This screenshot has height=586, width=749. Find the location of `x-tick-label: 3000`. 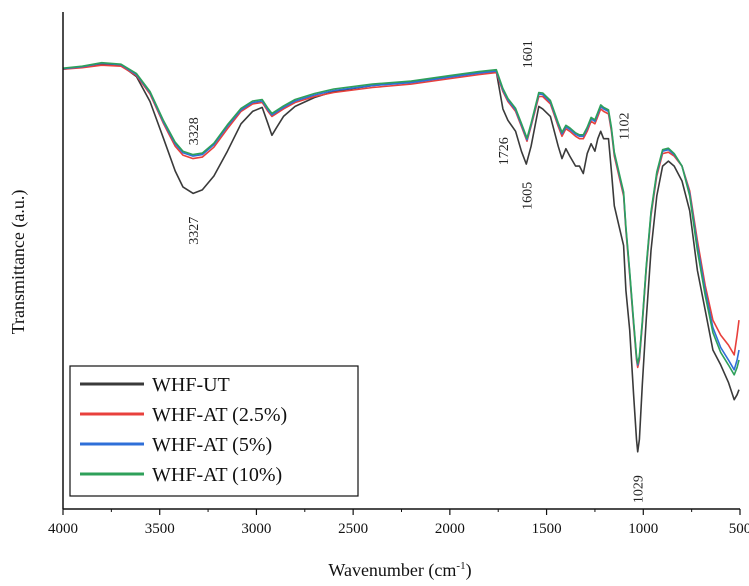

x-tick-label: 3000 is located at coordinates (256, 529).